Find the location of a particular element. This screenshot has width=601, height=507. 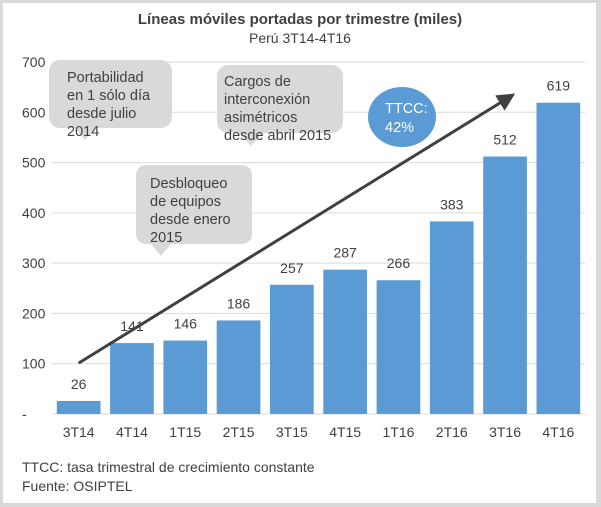

x-tick-label: 3T15 is located at coordinates (292, 432).